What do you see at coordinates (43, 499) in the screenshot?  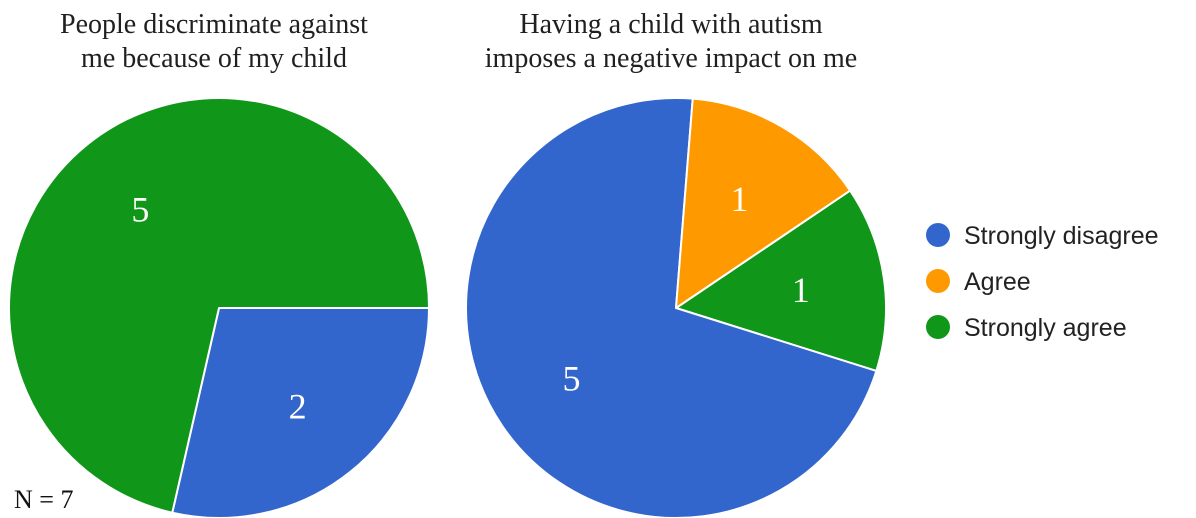 I see `sample-size-note: N = 7` at bounding box center [43, 499].